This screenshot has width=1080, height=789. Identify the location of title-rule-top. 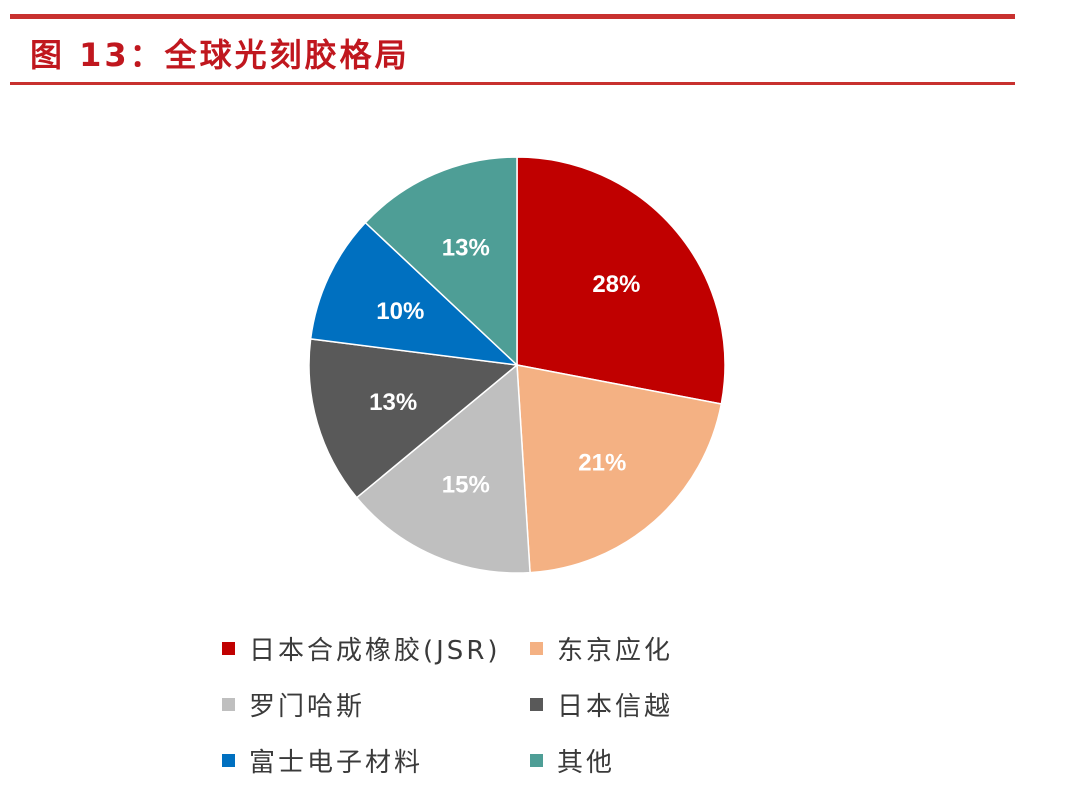
(512, 16).